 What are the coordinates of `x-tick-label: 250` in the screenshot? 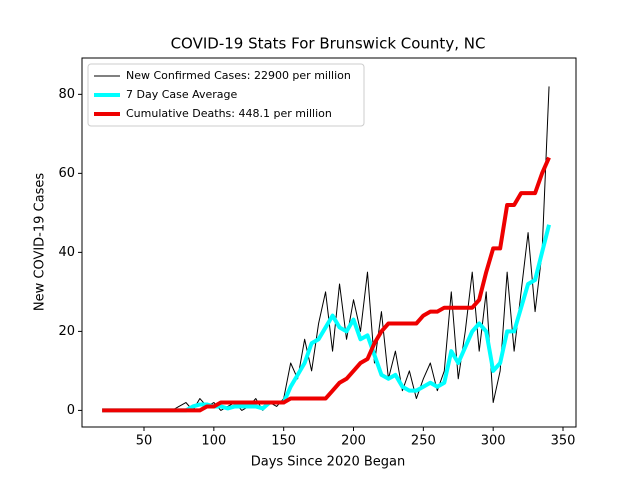 It's located at (423, 441).